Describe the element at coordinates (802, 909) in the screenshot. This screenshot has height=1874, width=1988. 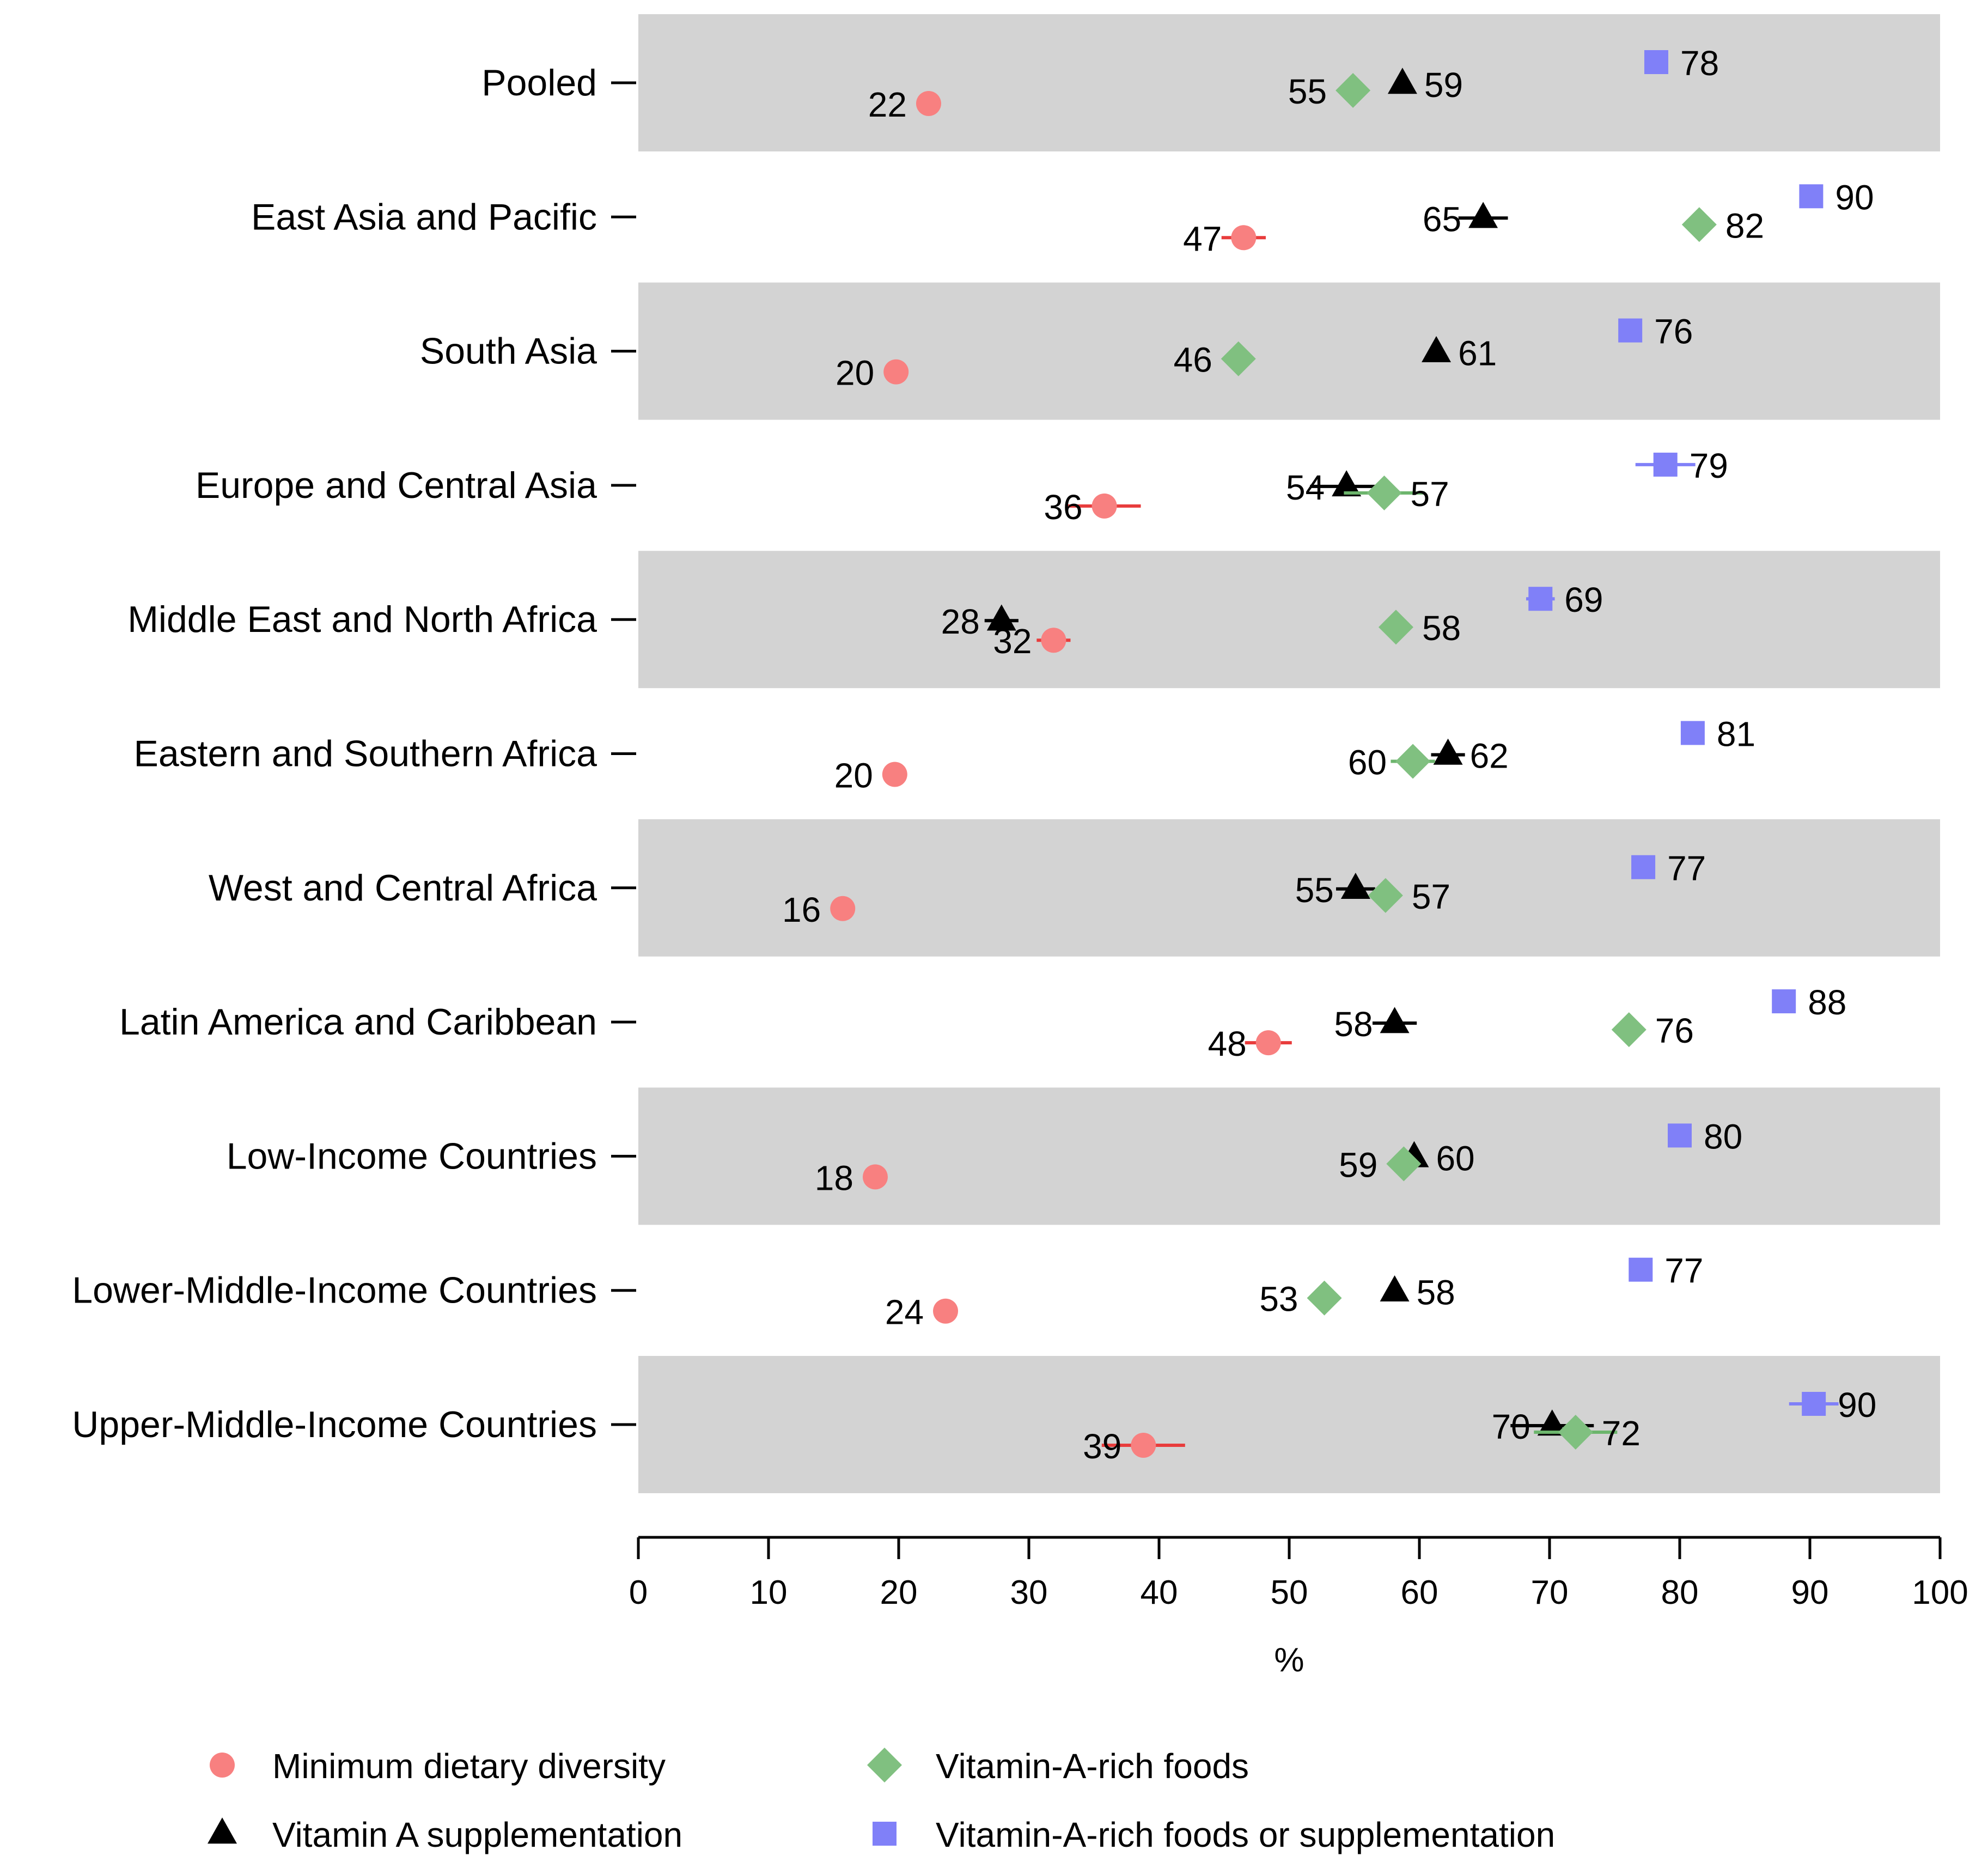
I see `data-label: 16` at that location.